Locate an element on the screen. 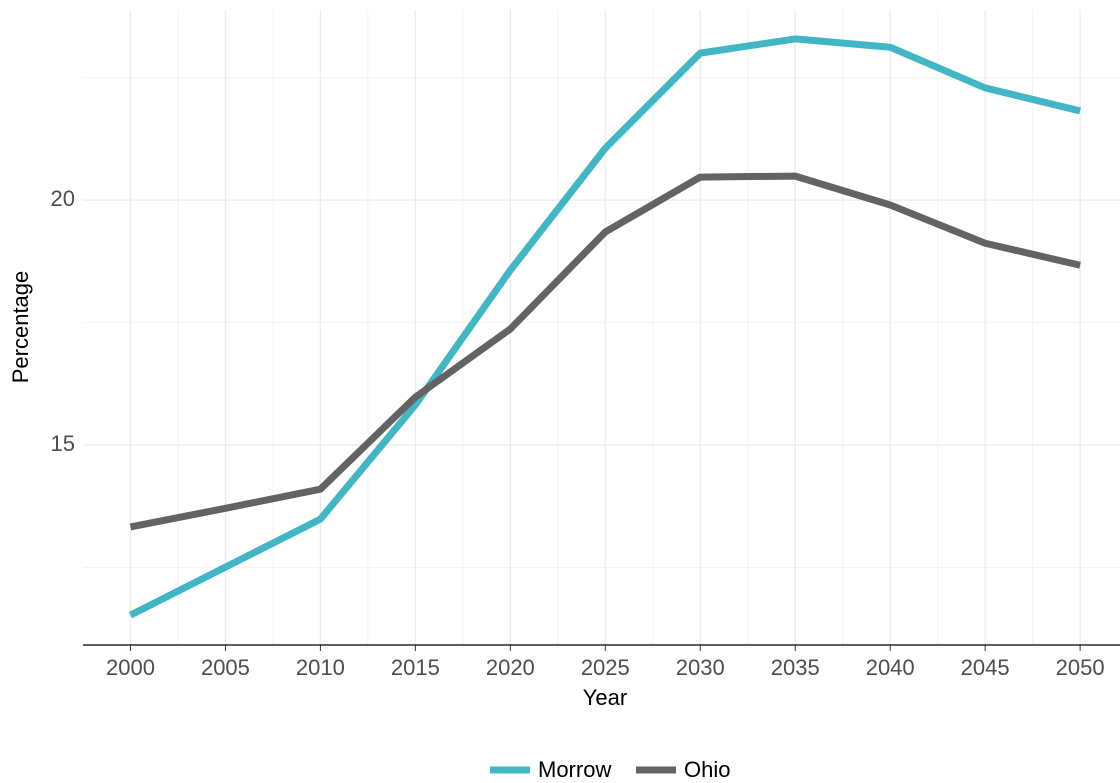 Image resolution: width=1120 pixels, height=783 pixels. x-tick-label: 2005 is located at coordinates (225, 667).